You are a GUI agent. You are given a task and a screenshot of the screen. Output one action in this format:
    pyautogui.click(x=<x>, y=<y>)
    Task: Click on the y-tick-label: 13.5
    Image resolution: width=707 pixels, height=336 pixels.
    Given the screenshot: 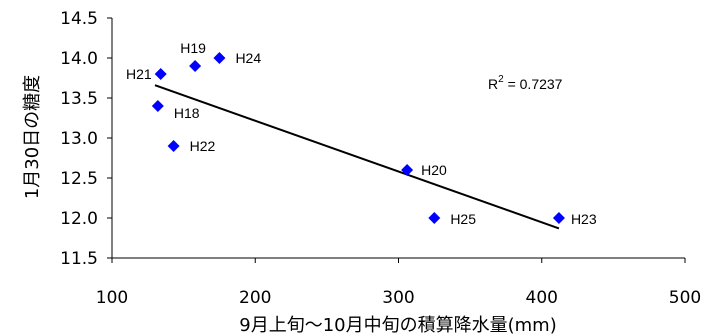 What is the action you would take?
    pyautogui.click(x=79, y=99)
    